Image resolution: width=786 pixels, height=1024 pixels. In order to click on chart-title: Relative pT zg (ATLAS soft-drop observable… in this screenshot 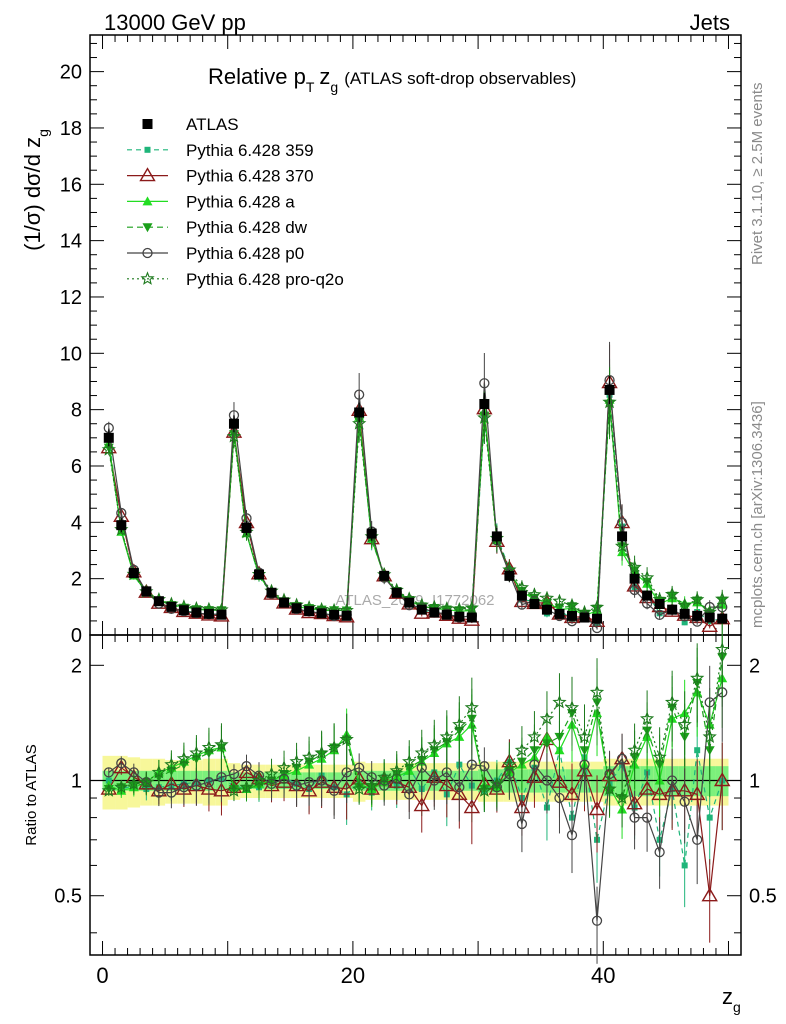, I will do `click(392, 79)`.